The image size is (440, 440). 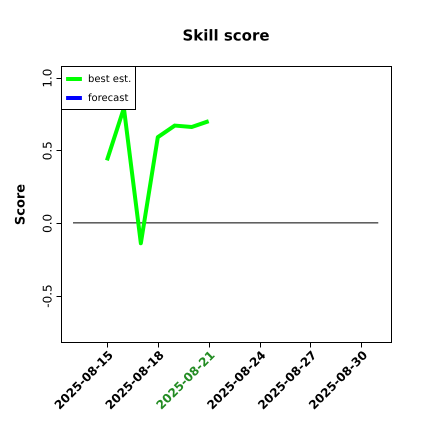 I want to click on legend-label: forecast, so click(x=108, y=98).